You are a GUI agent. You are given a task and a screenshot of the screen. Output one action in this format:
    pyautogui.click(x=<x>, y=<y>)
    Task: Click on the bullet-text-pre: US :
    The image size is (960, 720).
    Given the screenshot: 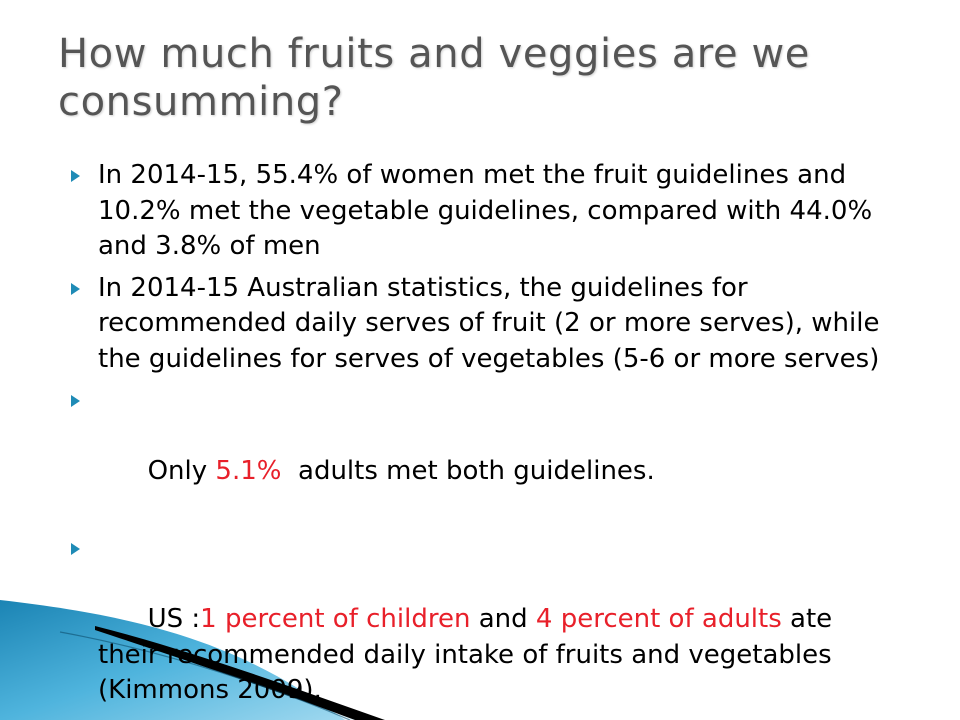 What is the action you would take?
    pyautogui.click(x=174, y=619)
    